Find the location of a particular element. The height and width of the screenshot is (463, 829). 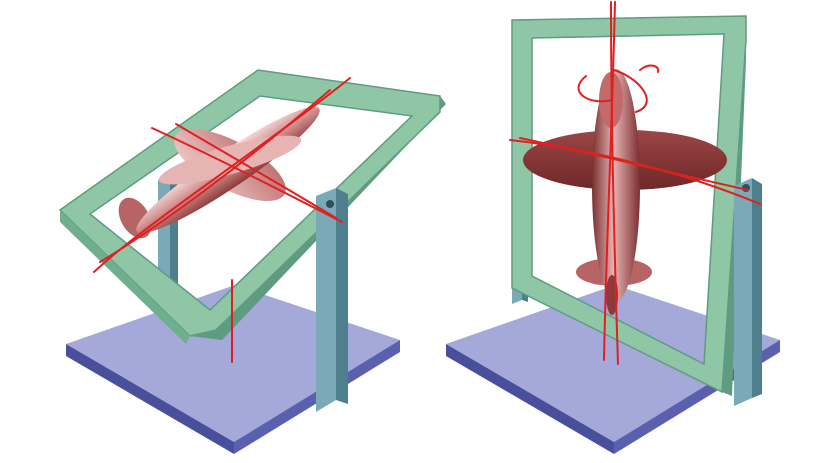

left-front-post is located at coordinates (332, 300).